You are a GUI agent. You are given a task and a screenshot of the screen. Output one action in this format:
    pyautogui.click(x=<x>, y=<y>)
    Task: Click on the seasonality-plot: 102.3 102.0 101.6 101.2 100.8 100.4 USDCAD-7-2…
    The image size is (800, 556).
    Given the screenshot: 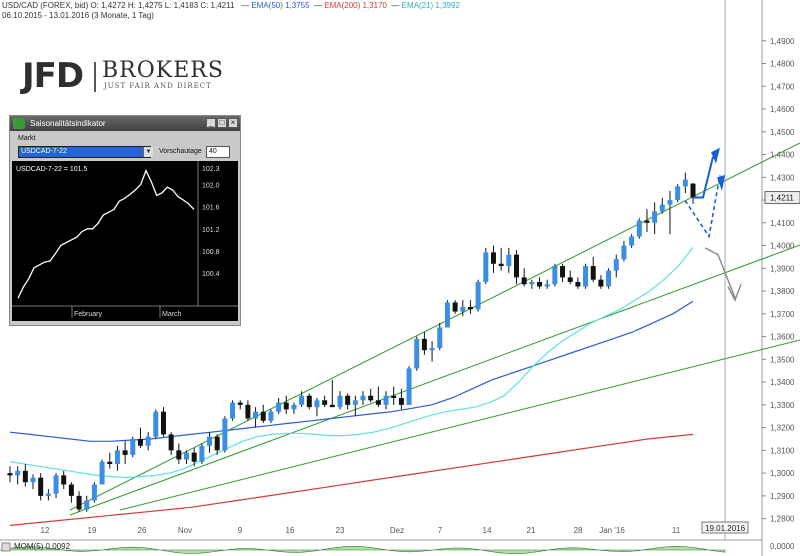 What is the action you would take?
    pyautogui.click(x=125, y=241)
    